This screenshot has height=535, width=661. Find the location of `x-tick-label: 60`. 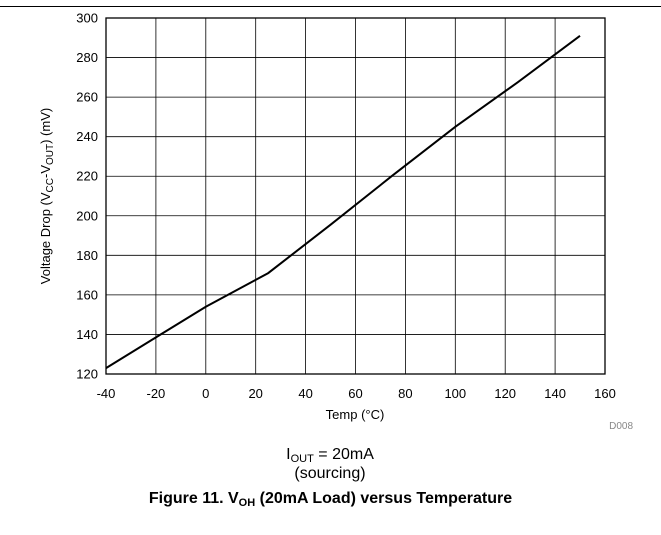

x-tick-label: 60 is located at coordinates (355, 393).